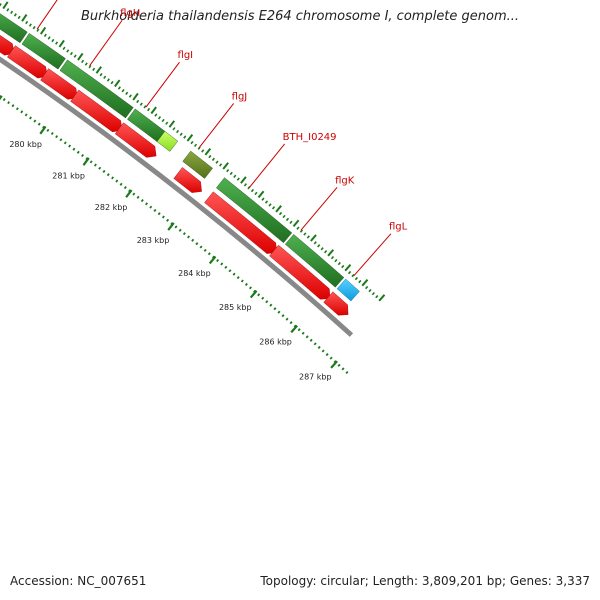  What do you see at coordinates (167, 141) in the screenshot?
I see `gene-bar-flgj` at bounding box center [167, 141].